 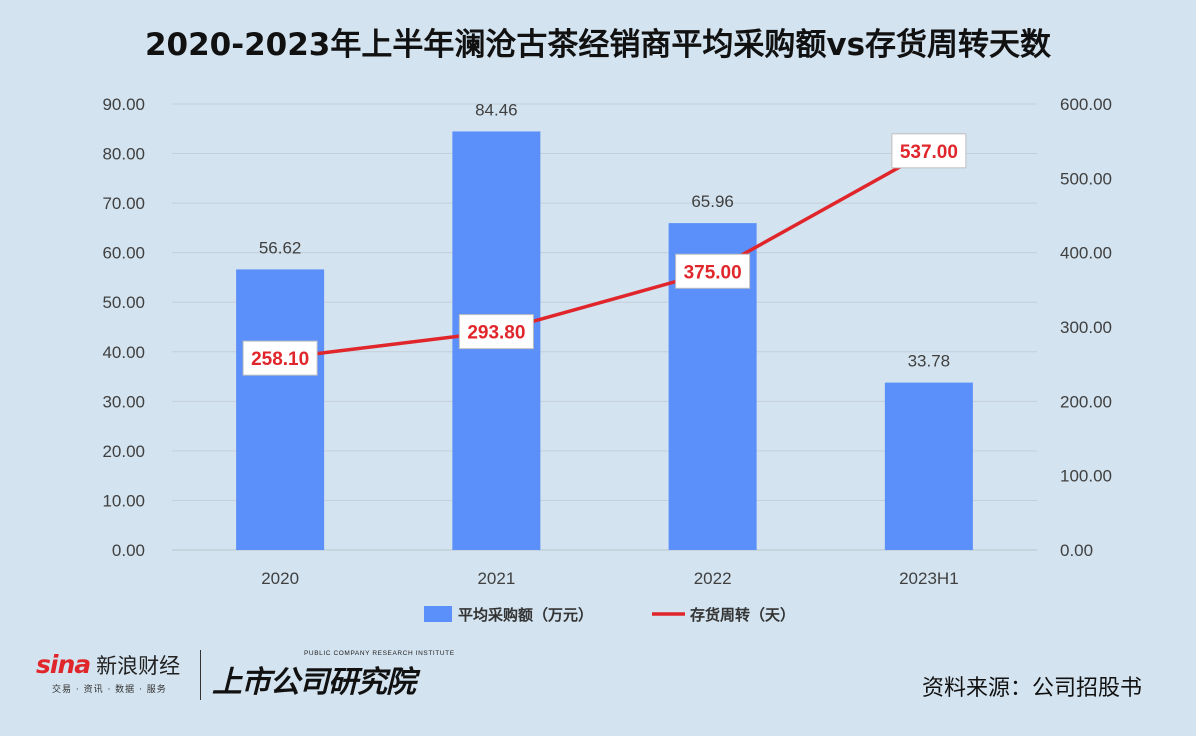 I want to click on y-right-tick-label: 300.00, so click(x=1086, y=327).